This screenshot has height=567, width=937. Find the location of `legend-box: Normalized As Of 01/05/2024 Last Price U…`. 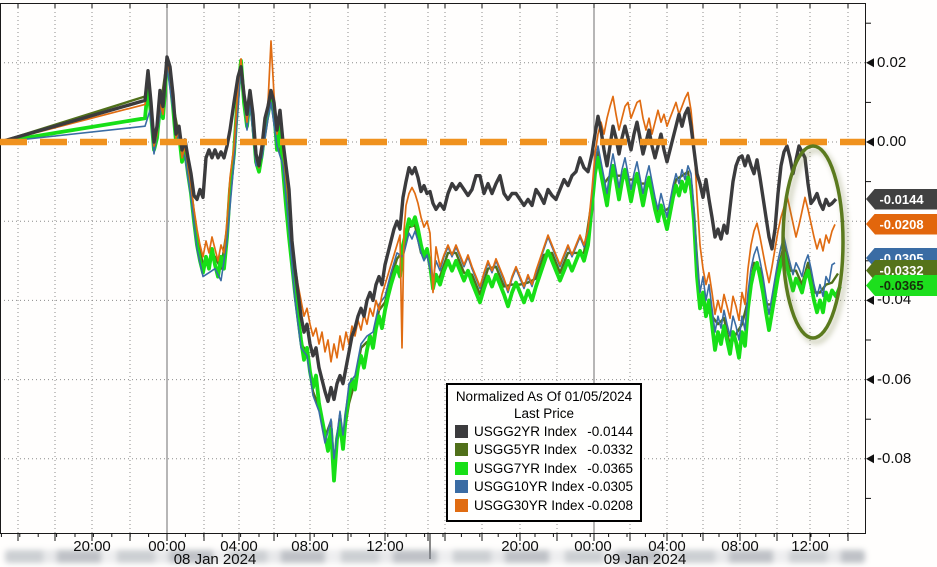

legend-box: Normalized As Of 01/05/2024 Last Price U… is located at coordinates (544, 452).